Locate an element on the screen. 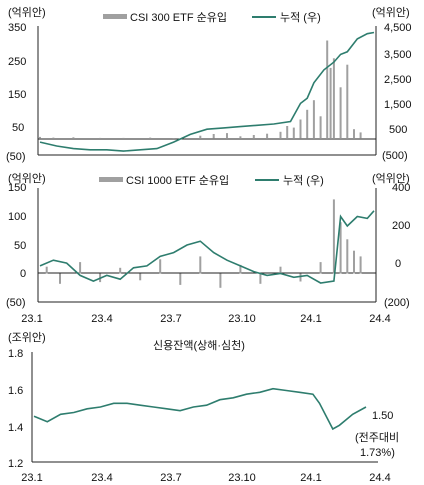 This screenshot has width=424, height=485. chart2-xtick-2: 23.7 is located at coordinates (170, 319).